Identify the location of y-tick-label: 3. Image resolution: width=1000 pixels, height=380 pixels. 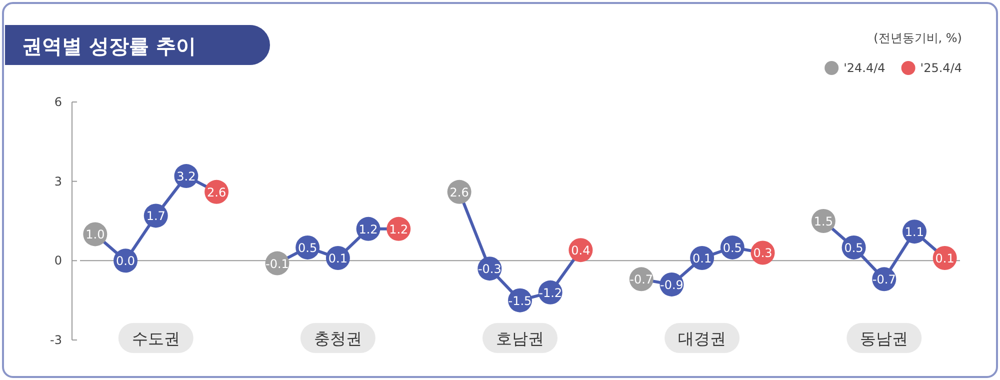
(58, 181).